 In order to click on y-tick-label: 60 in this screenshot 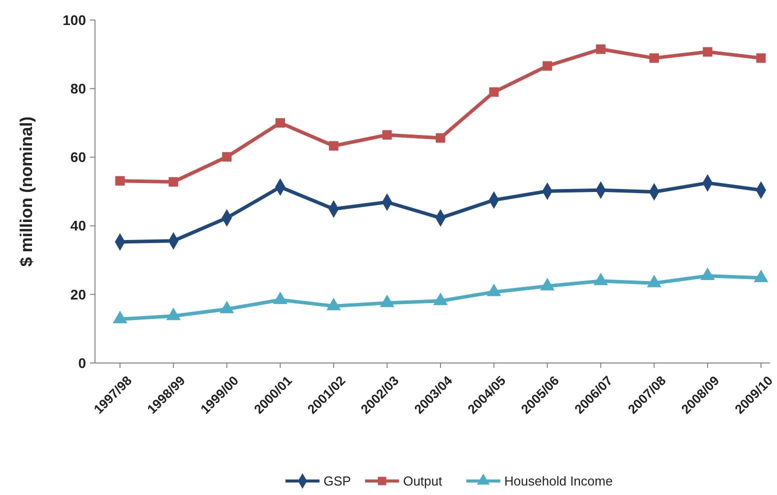, I will do `click(78, 157)`.